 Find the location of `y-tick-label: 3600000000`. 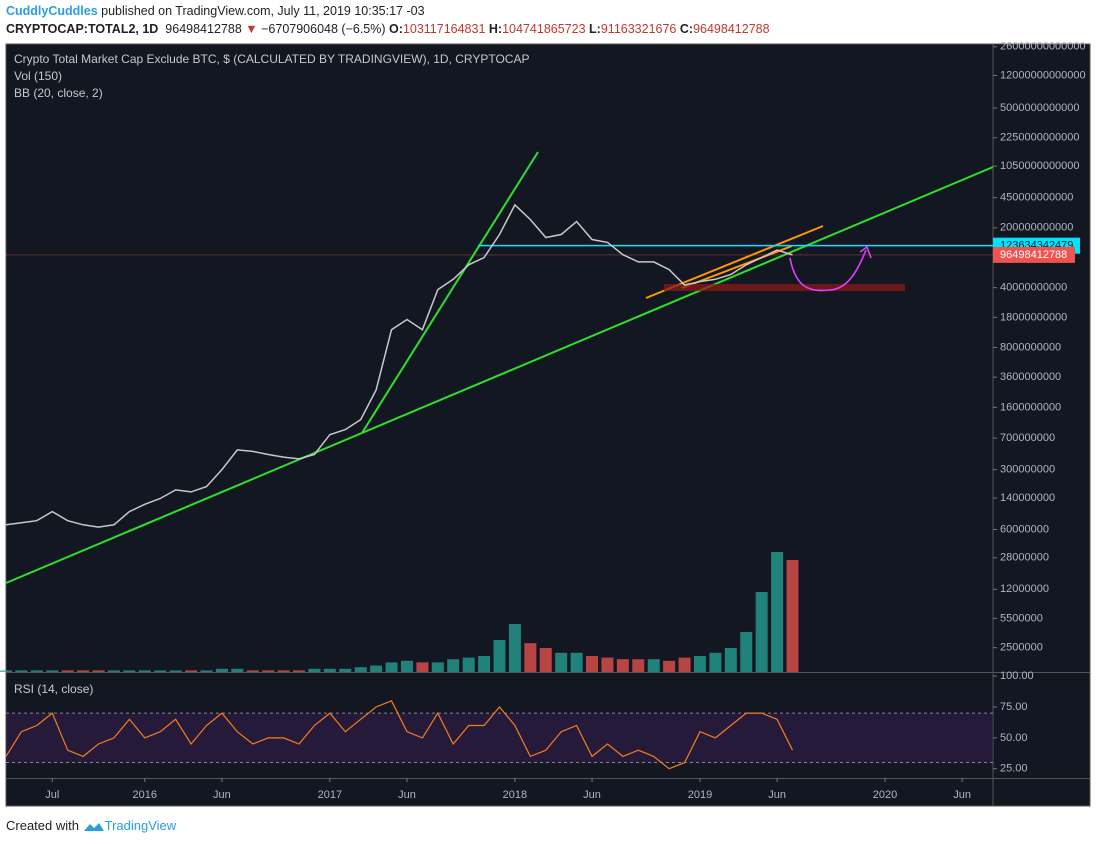

y-tick-label: 3600000000 is located at coordinates (1030, 377).